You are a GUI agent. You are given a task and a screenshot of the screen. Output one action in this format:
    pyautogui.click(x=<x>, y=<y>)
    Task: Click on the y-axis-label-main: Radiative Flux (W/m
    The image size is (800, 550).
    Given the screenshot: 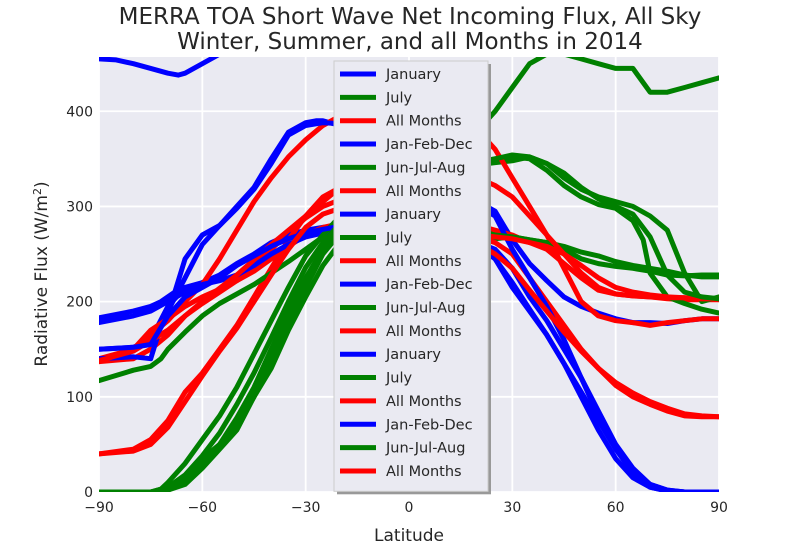 What is the action you would take?
    pyautogui.click(x=42, y=281)
    